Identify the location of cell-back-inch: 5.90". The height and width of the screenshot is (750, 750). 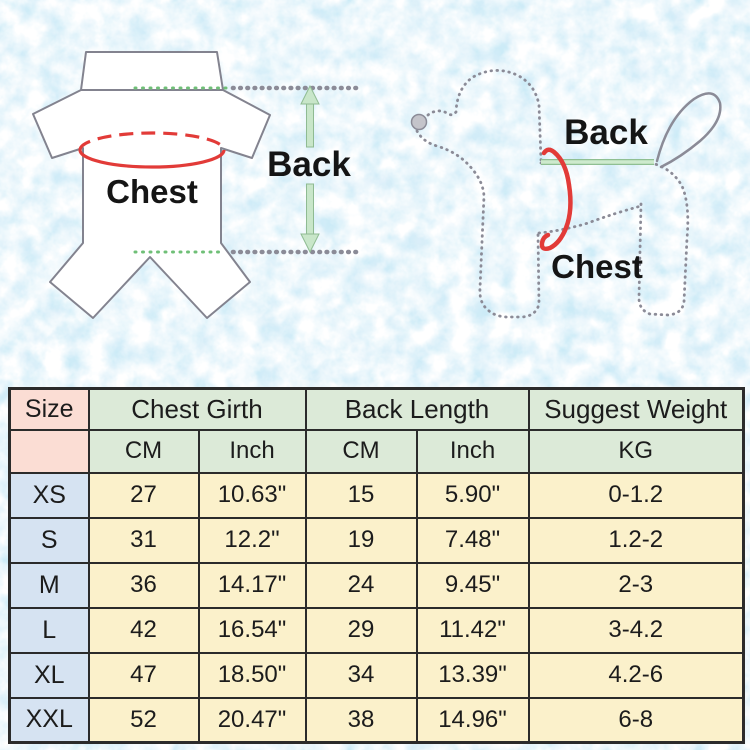
(472, 495).